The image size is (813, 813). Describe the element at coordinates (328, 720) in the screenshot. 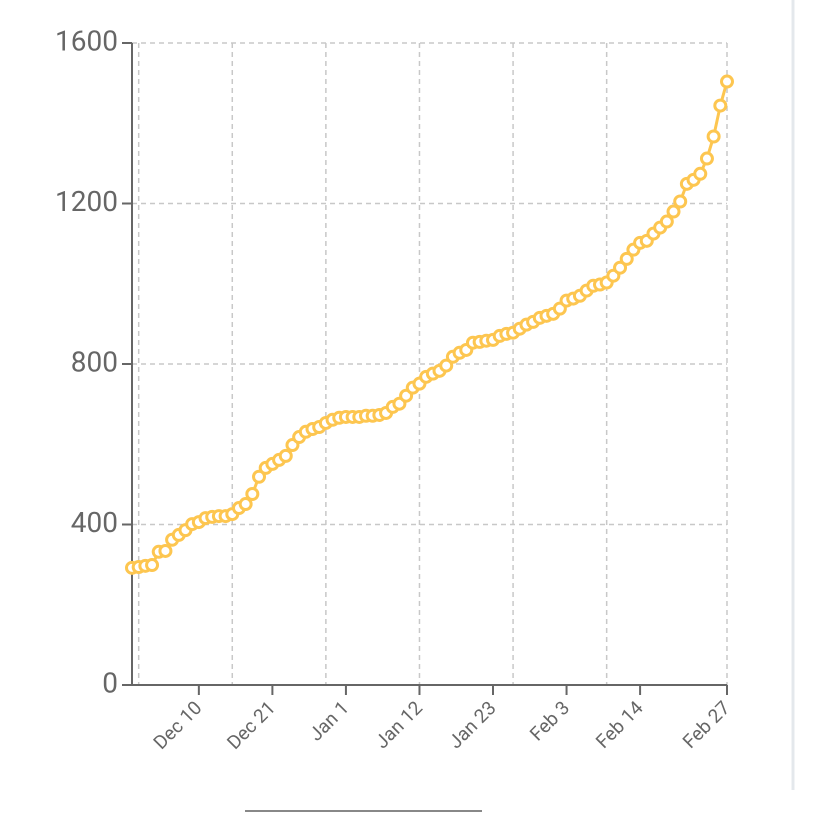

I see `x-tick-label: Jan 1` at that location.